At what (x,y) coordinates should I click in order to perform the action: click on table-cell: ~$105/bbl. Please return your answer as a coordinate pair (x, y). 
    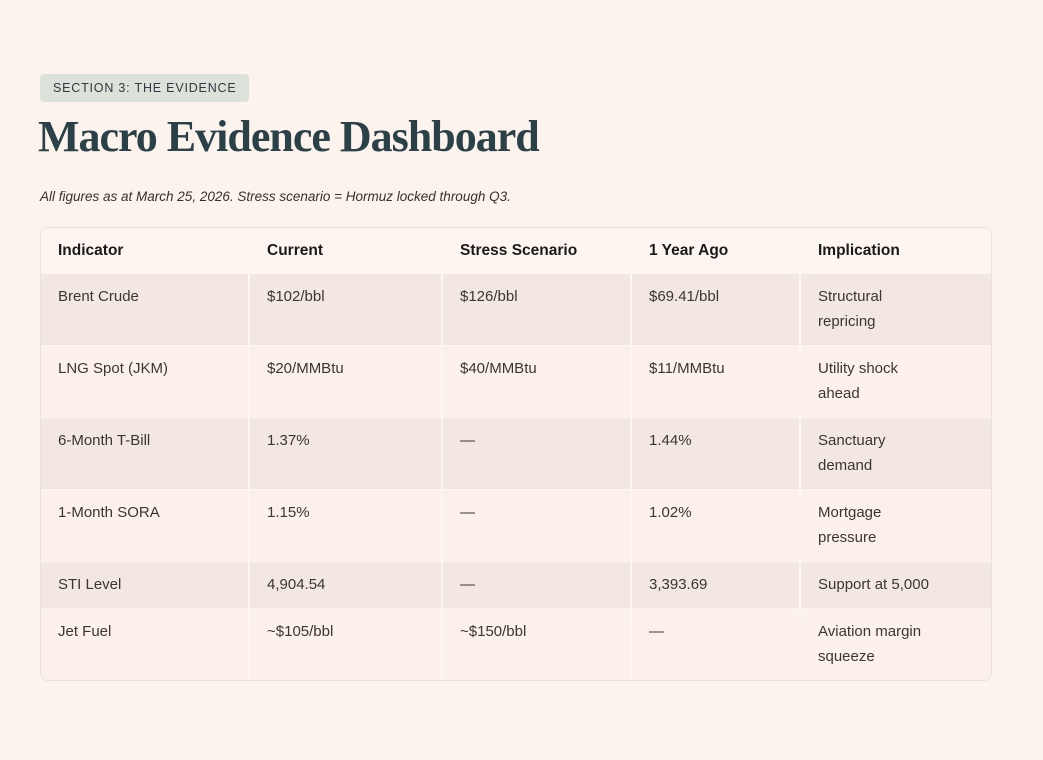
    Looking at the image, I should click on (345, 644).